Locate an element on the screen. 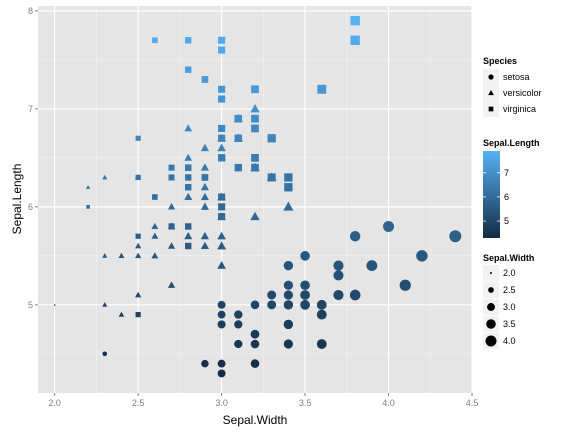 This screenshot has width=576, height=432. legend-species-label: versicolor is located at coordinates (522, 93).